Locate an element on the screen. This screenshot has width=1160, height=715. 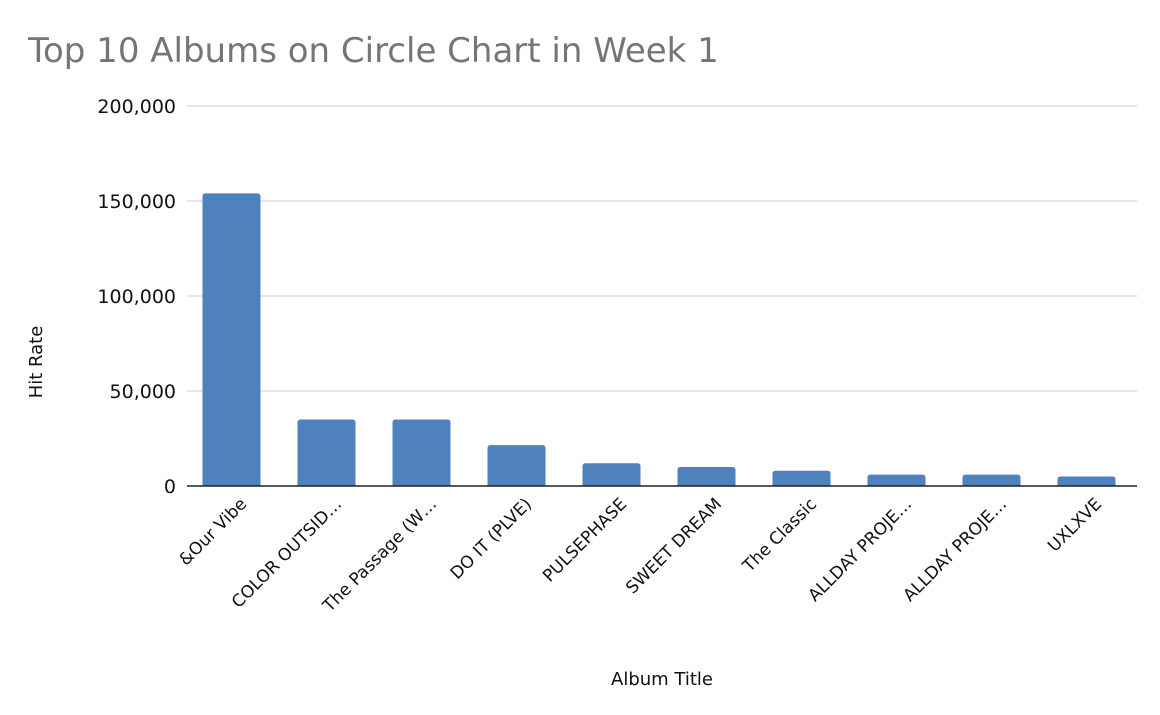
y-tick-label: 100,000 is located at coordinates (136, 297).